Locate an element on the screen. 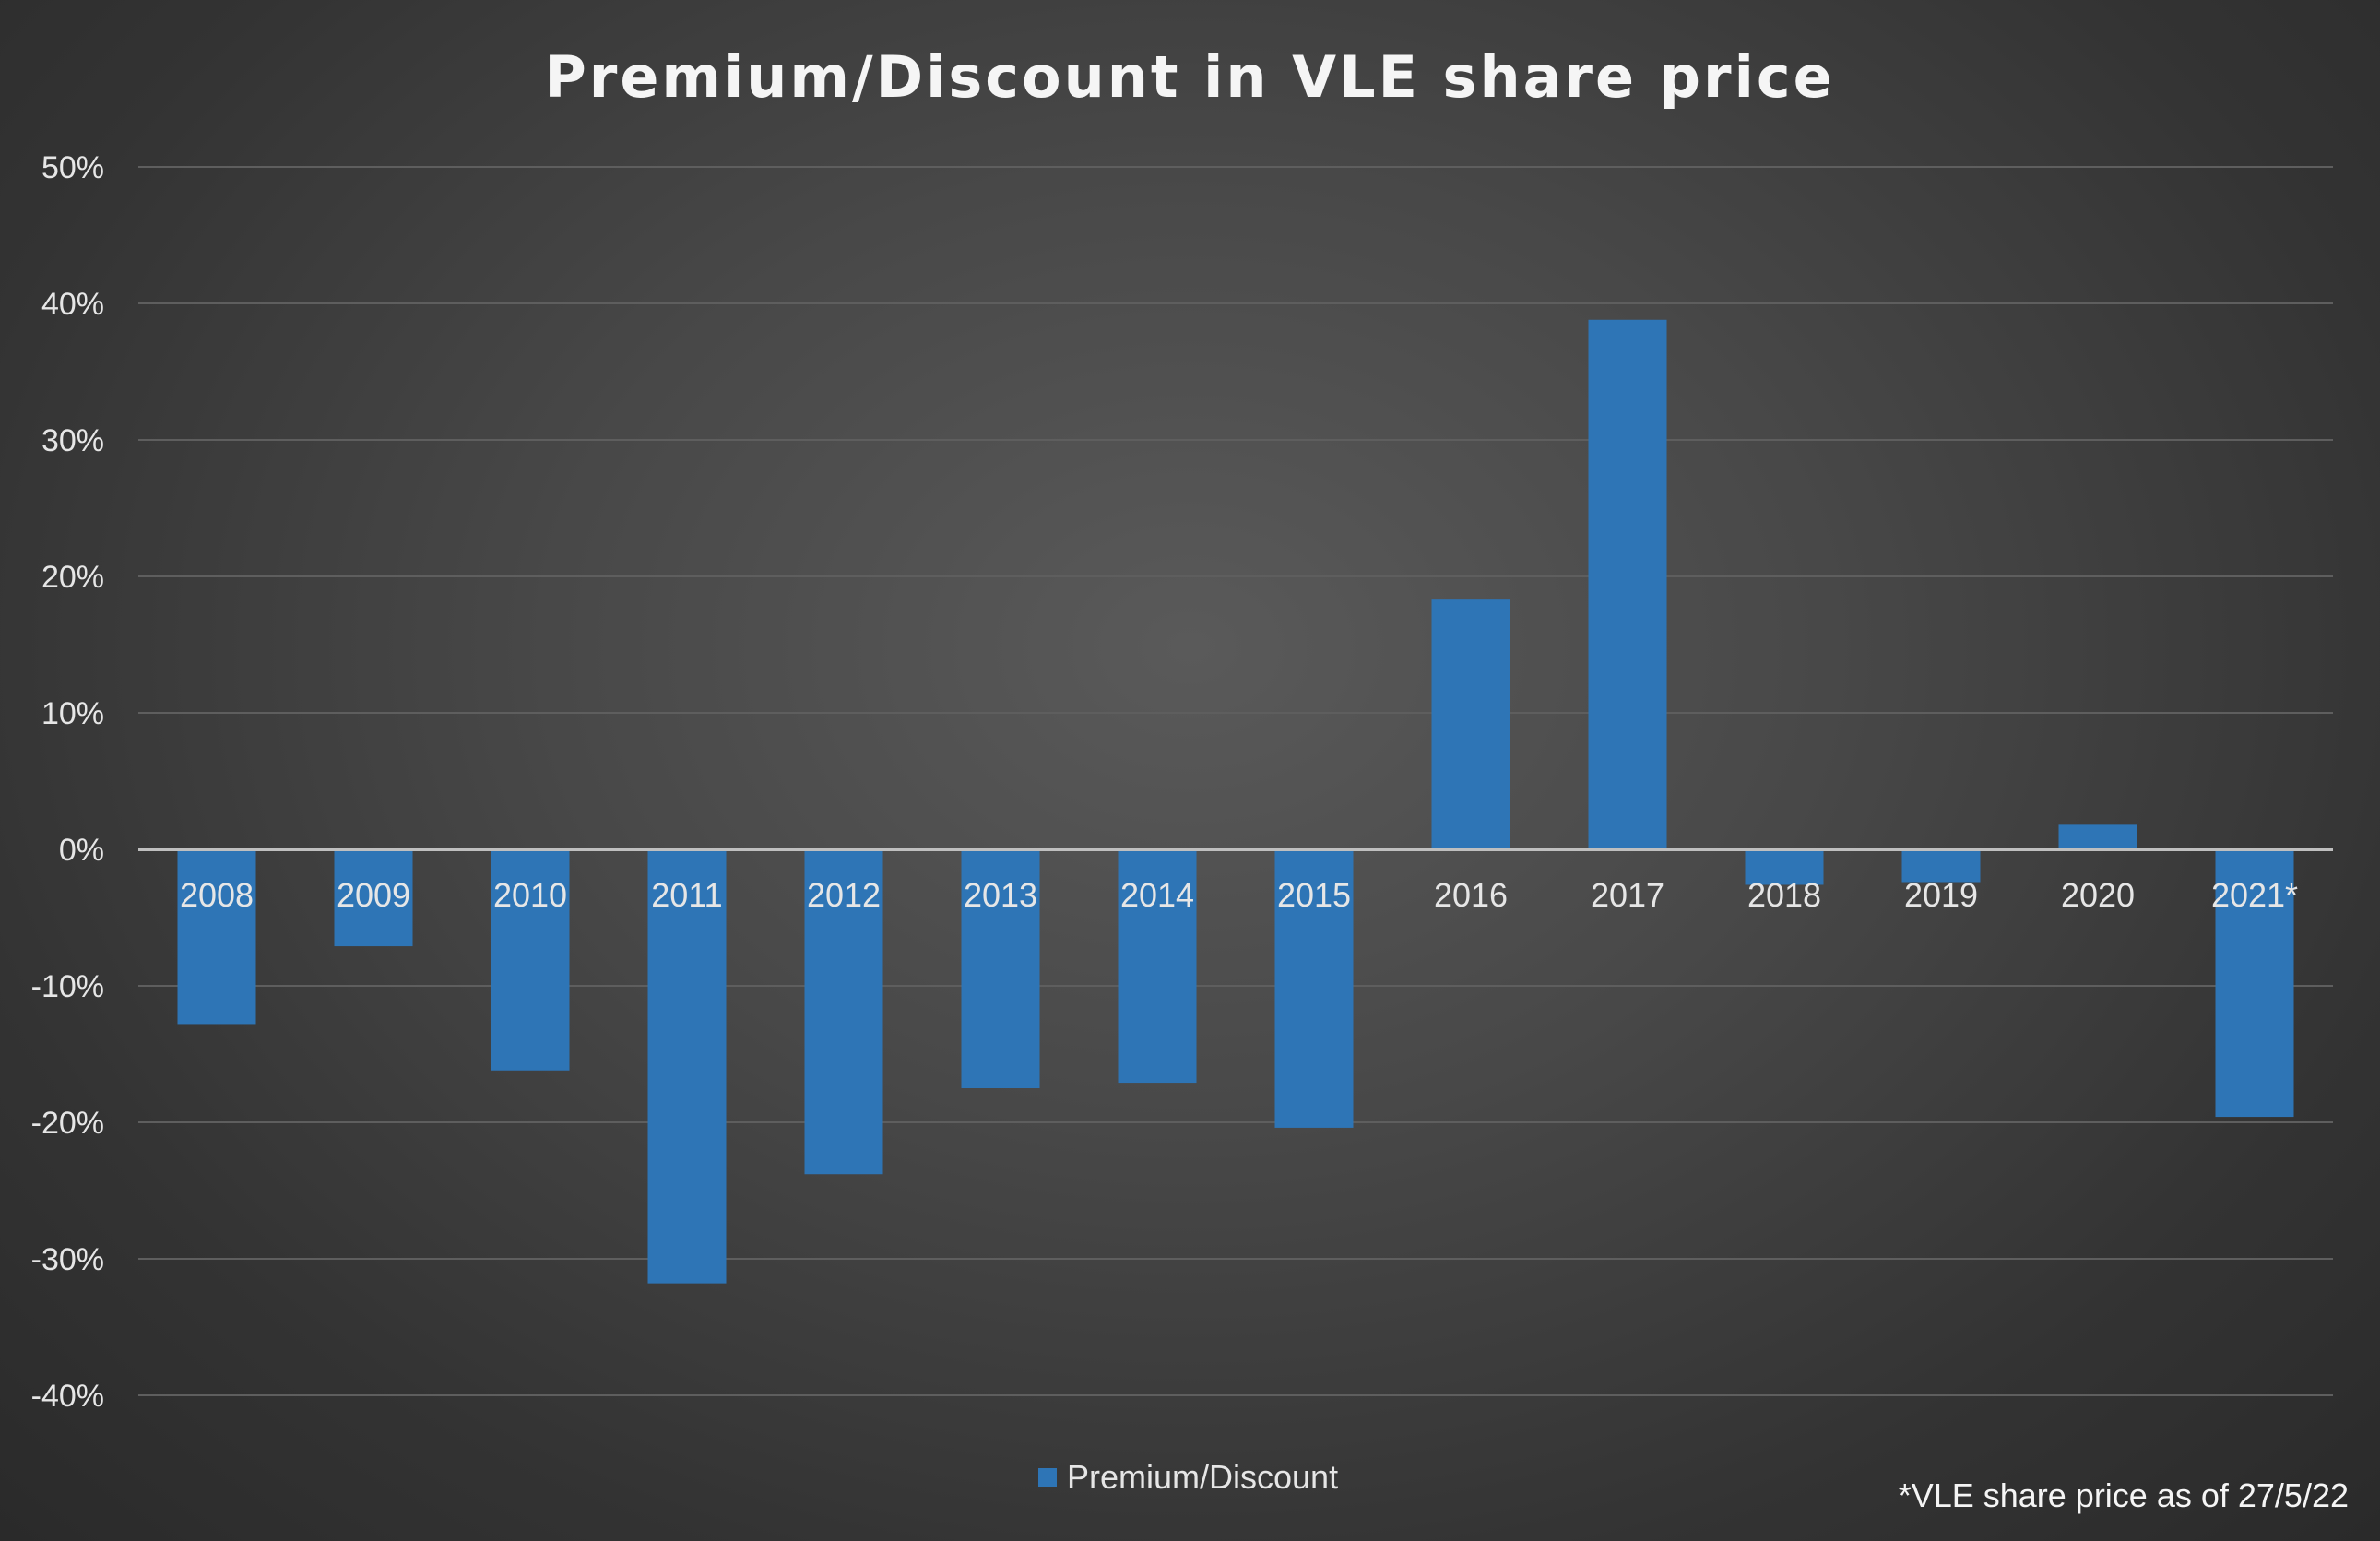 The width and height of the screenshot is (2380, 1541). bar-2014 is located at coordinates (1157, 967).